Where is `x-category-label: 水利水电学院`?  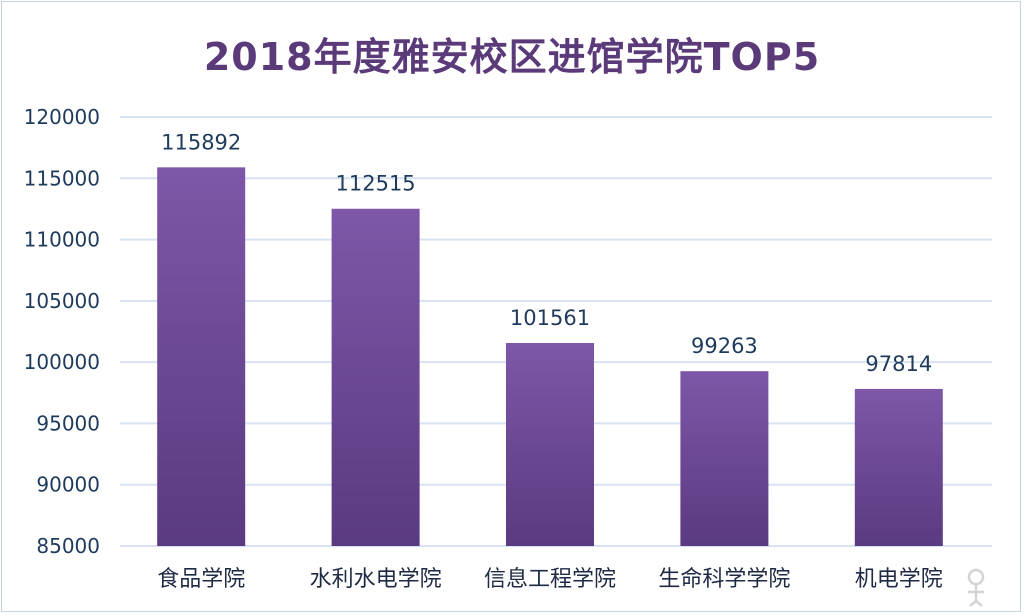
x-category-label: 水利水电学院 is located at coordinates (376, 579).